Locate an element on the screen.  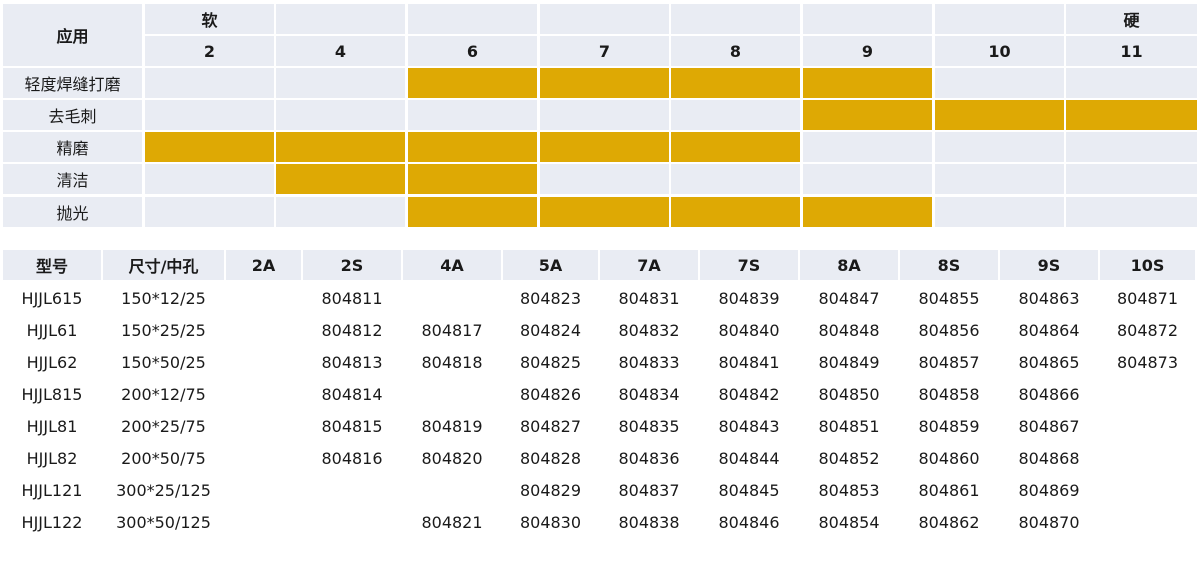
column-header-10s: 10S is located at coordinates (1147, 265).